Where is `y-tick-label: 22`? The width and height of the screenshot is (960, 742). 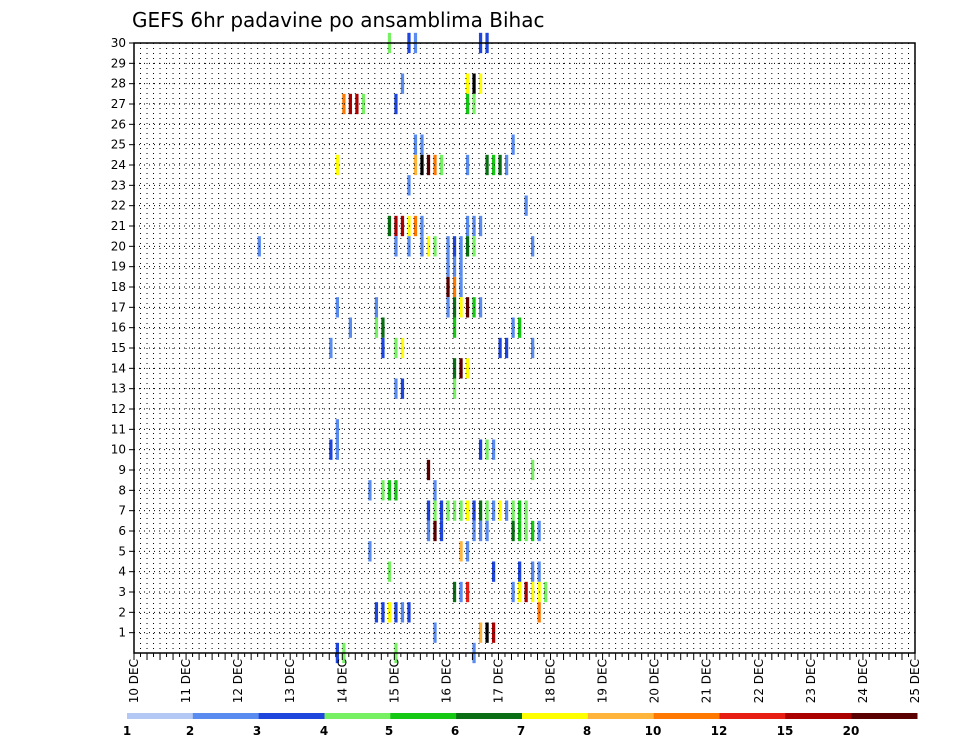 y-tick-label: 22 is located at coordinates (118, 206).